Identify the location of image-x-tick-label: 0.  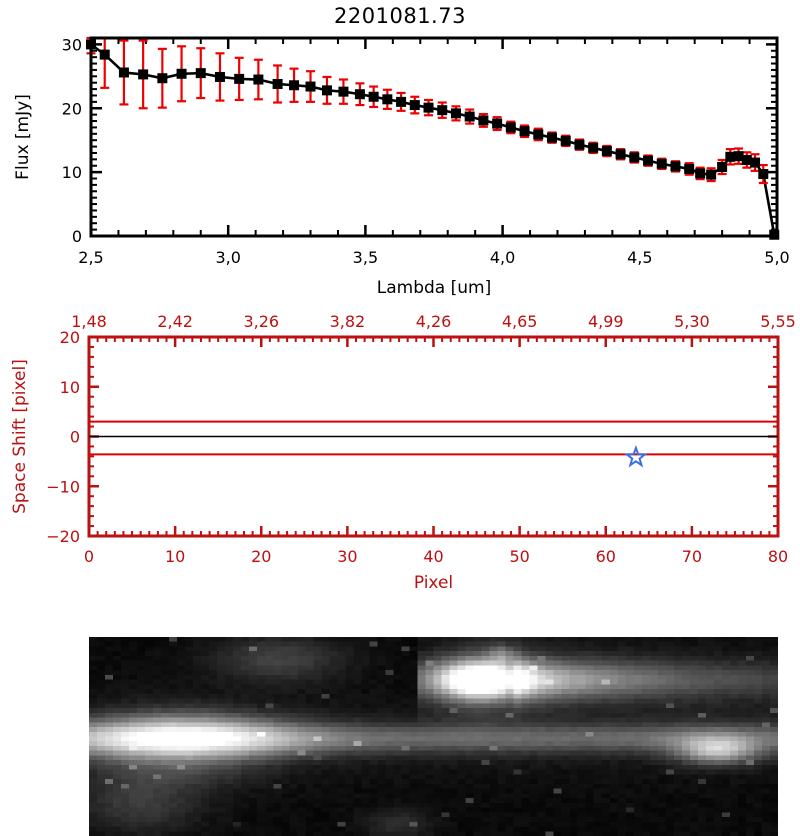
(89, 556).